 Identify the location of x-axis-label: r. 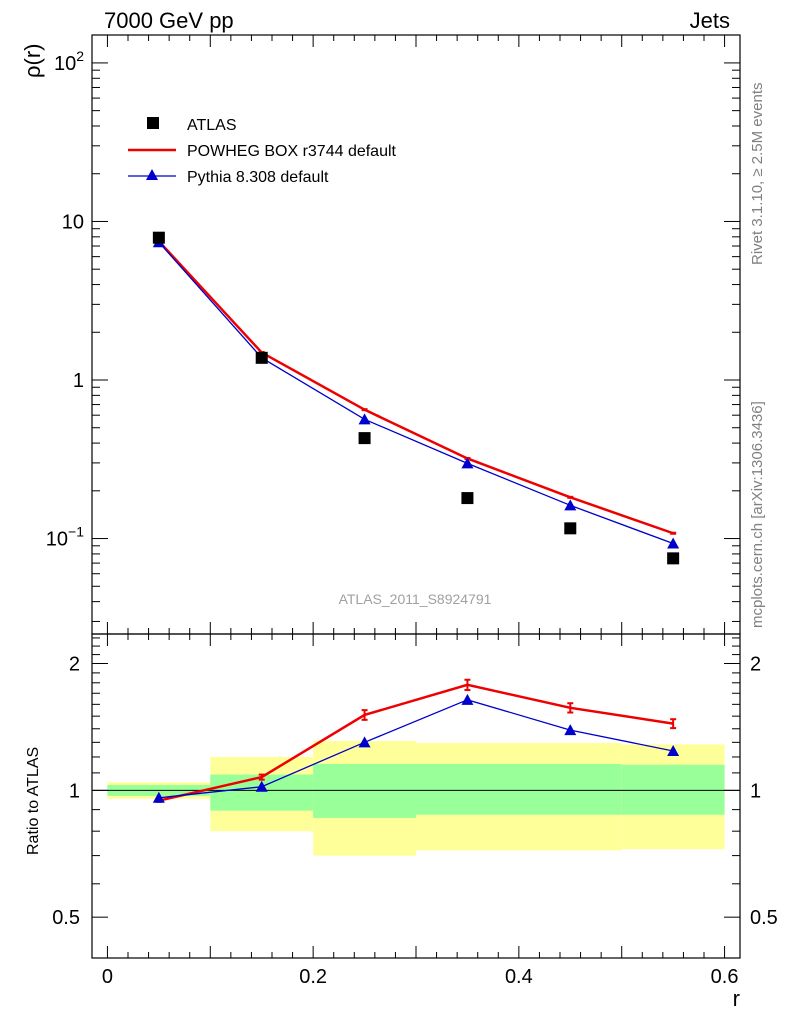
(736, 998).